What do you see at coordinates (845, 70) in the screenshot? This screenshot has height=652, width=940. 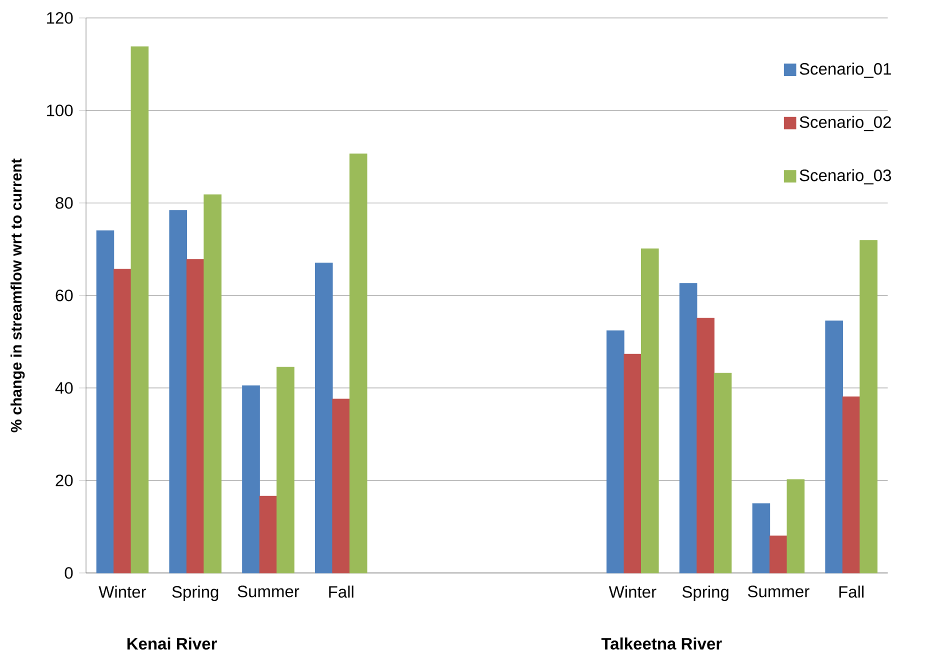 I see `legend-label: Scenario_01` at bounding box center [845, 70].